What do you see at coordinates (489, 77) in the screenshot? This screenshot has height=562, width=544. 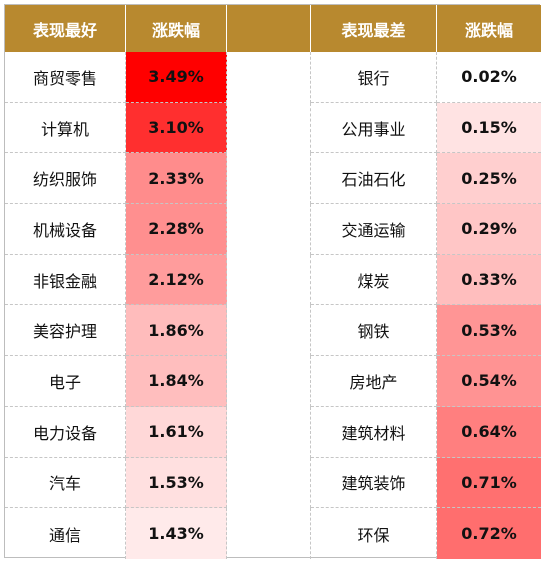 I see `worst-sector-change: 0.02%` at bounding box center [489, 77].